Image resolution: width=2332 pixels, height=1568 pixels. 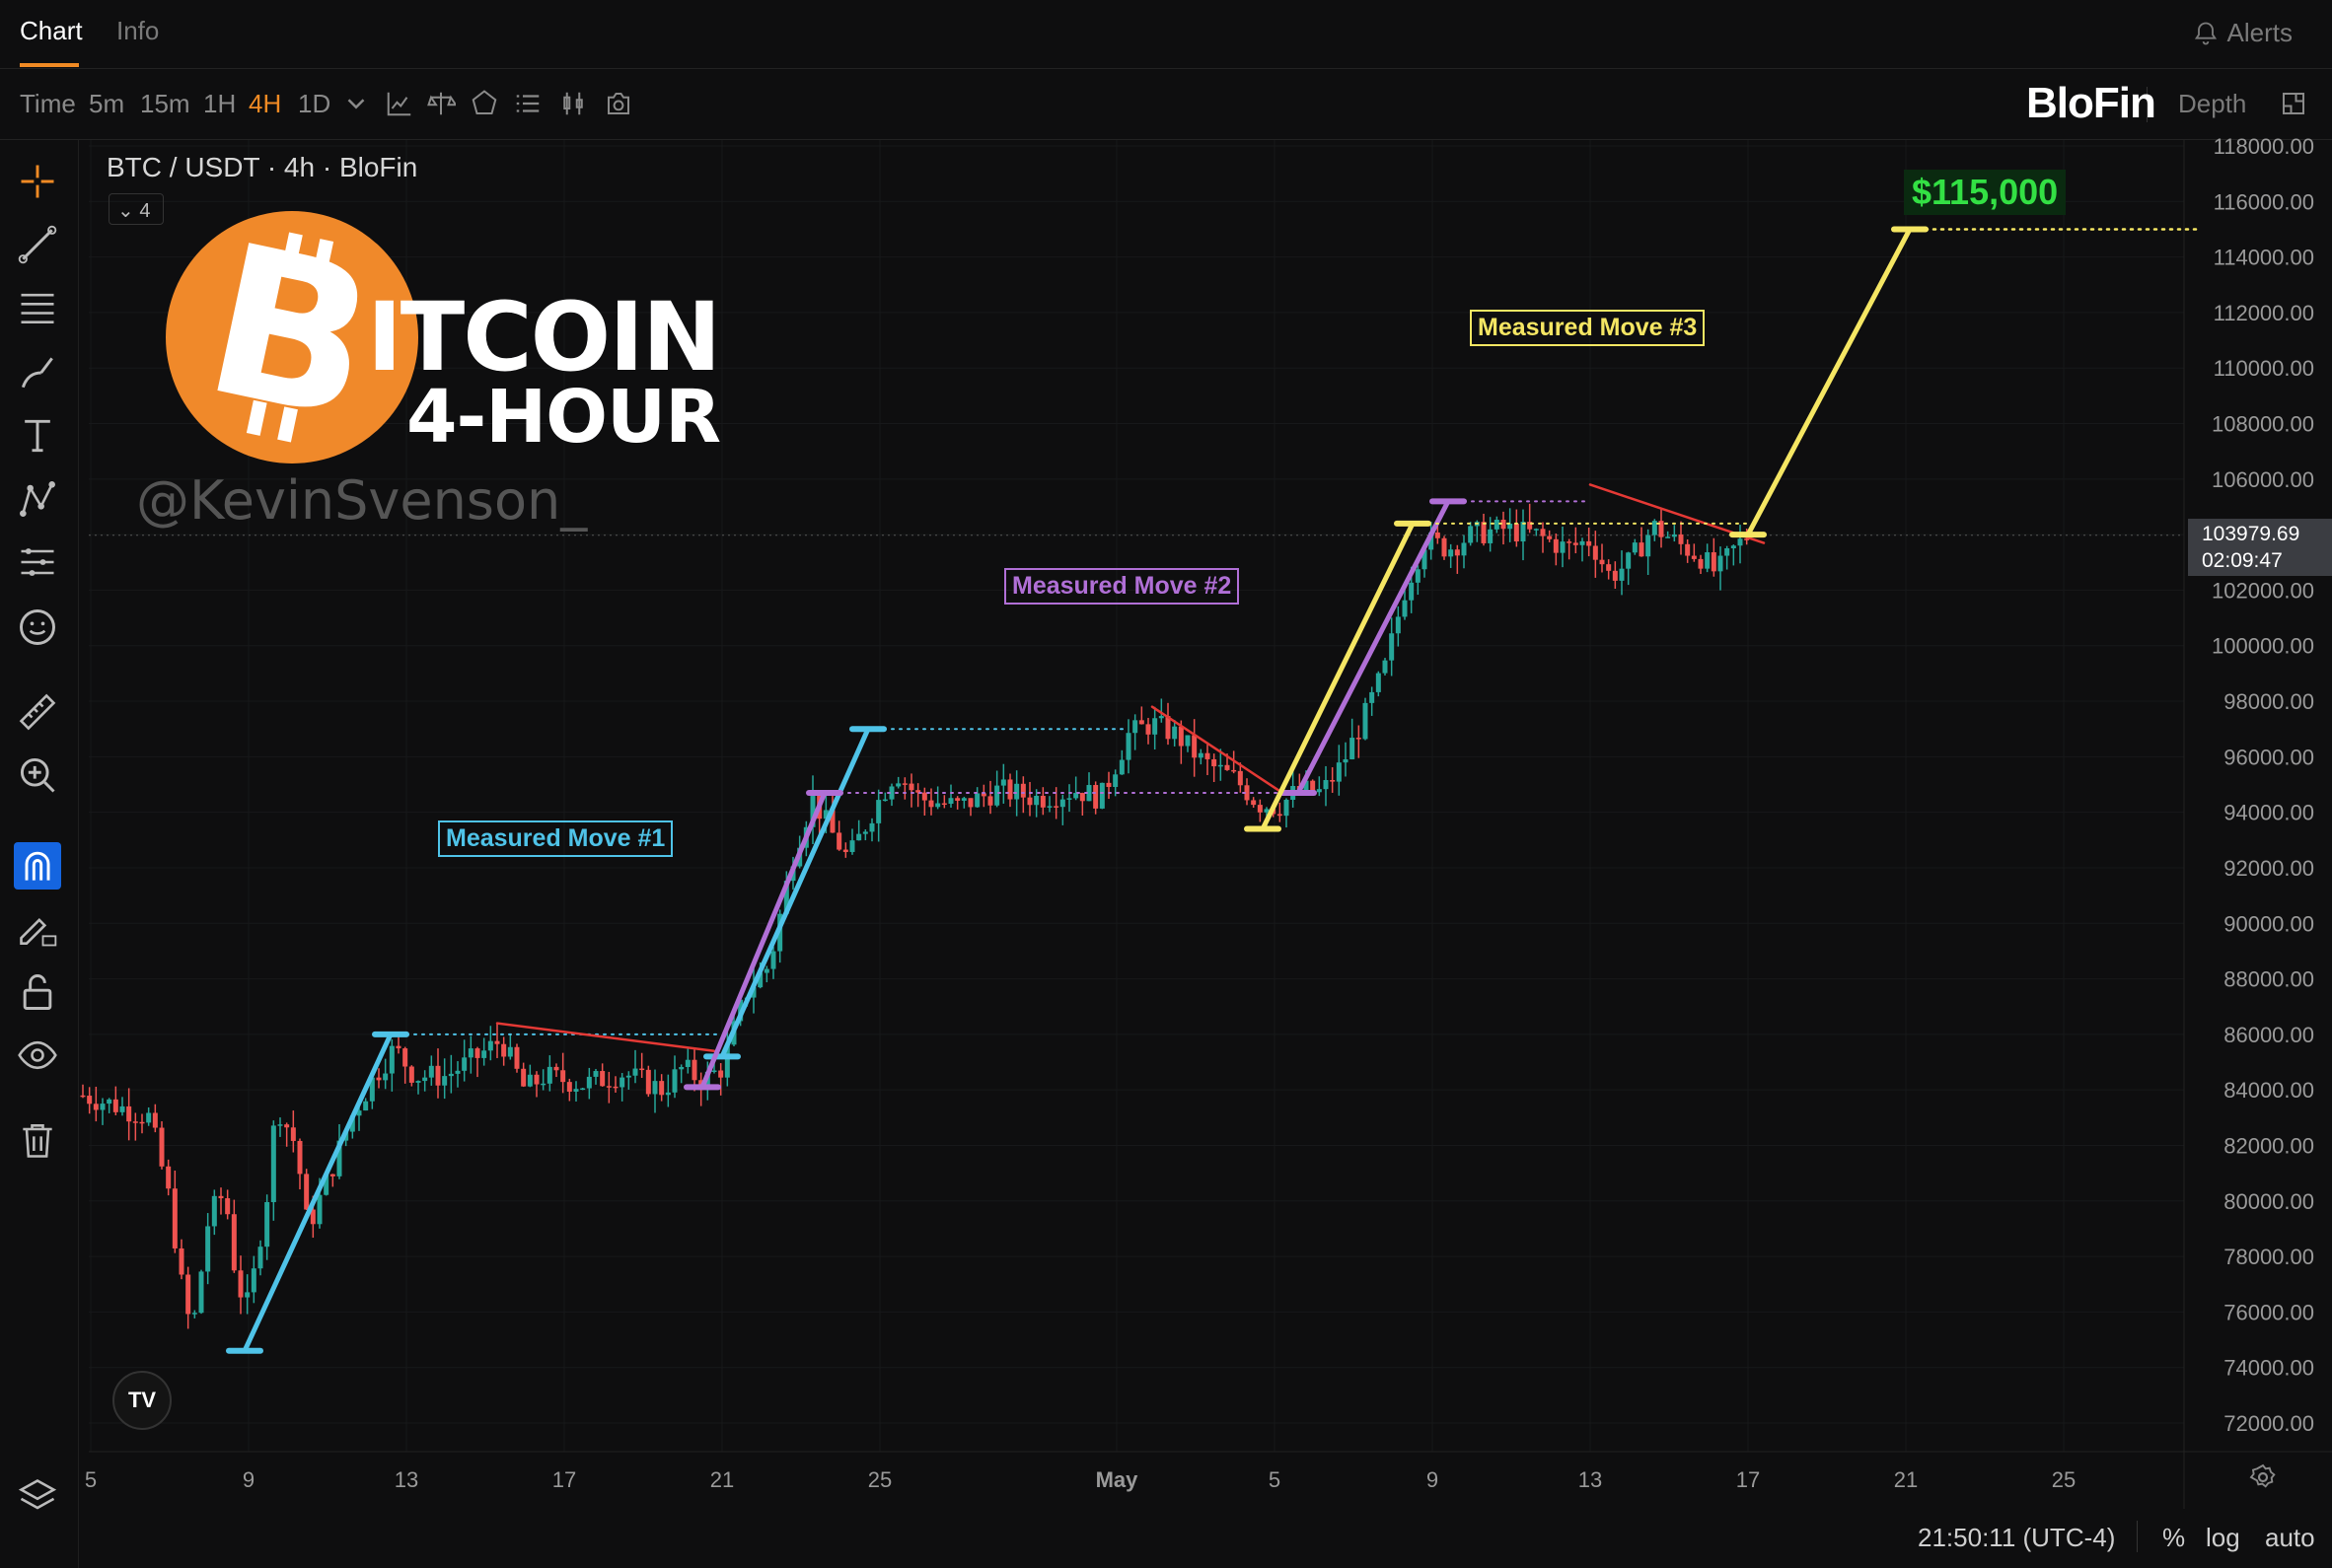 I want to click on status-divider, so click(x=2137, y=1536).